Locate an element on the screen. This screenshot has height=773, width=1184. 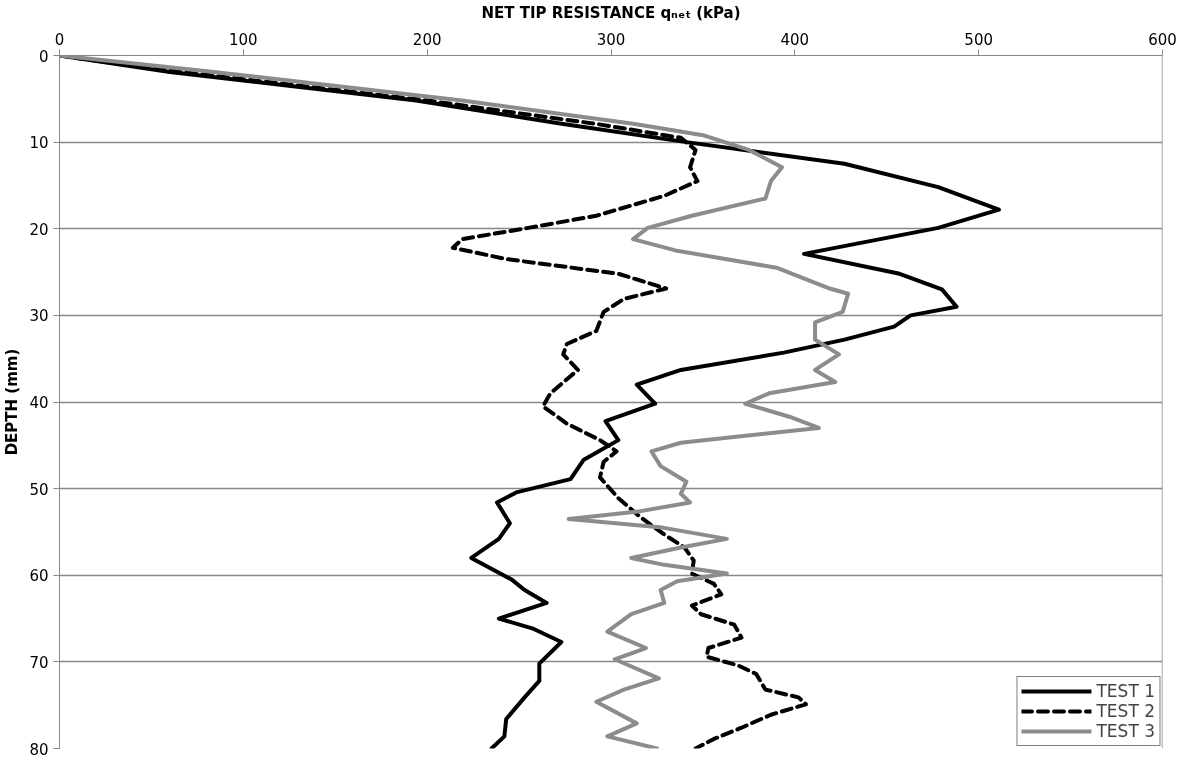
x-tick-label: 200 is located at coordinates (427, 39).